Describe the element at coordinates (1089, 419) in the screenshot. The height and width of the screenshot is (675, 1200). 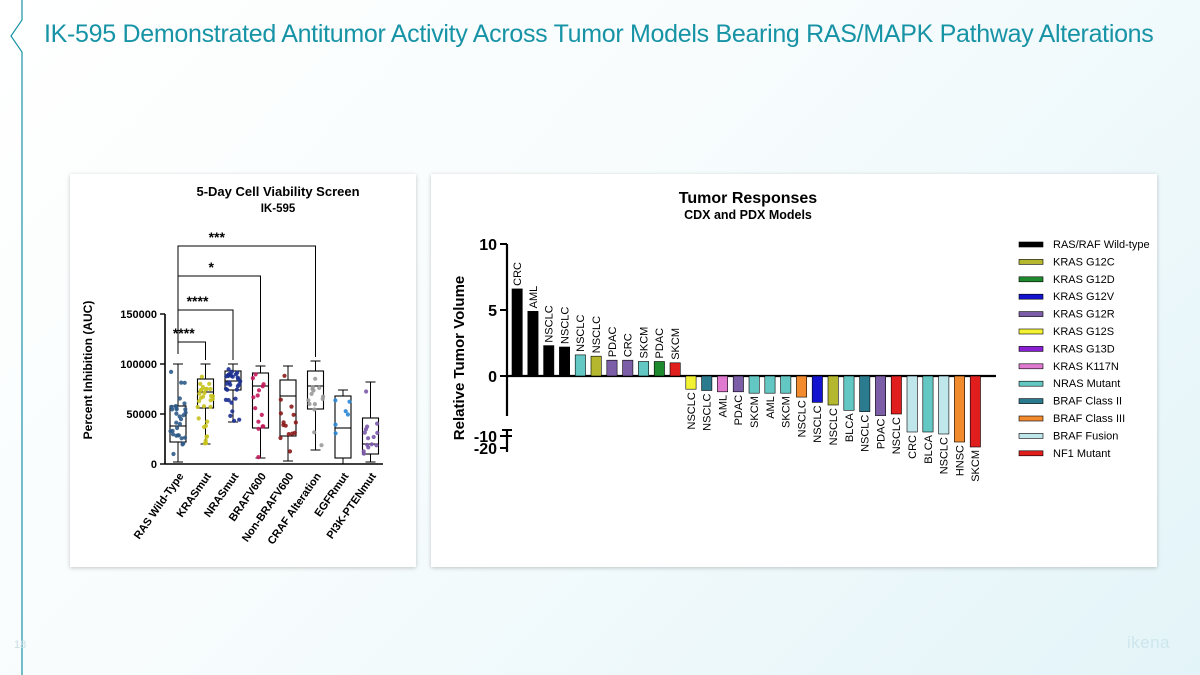
I see `legend-label: BRAF Class III` at that location.